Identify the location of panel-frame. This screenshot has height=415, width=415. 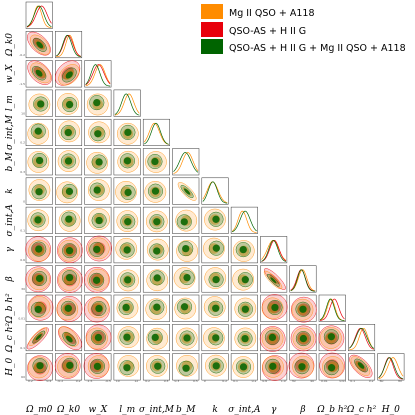
(127, 162).